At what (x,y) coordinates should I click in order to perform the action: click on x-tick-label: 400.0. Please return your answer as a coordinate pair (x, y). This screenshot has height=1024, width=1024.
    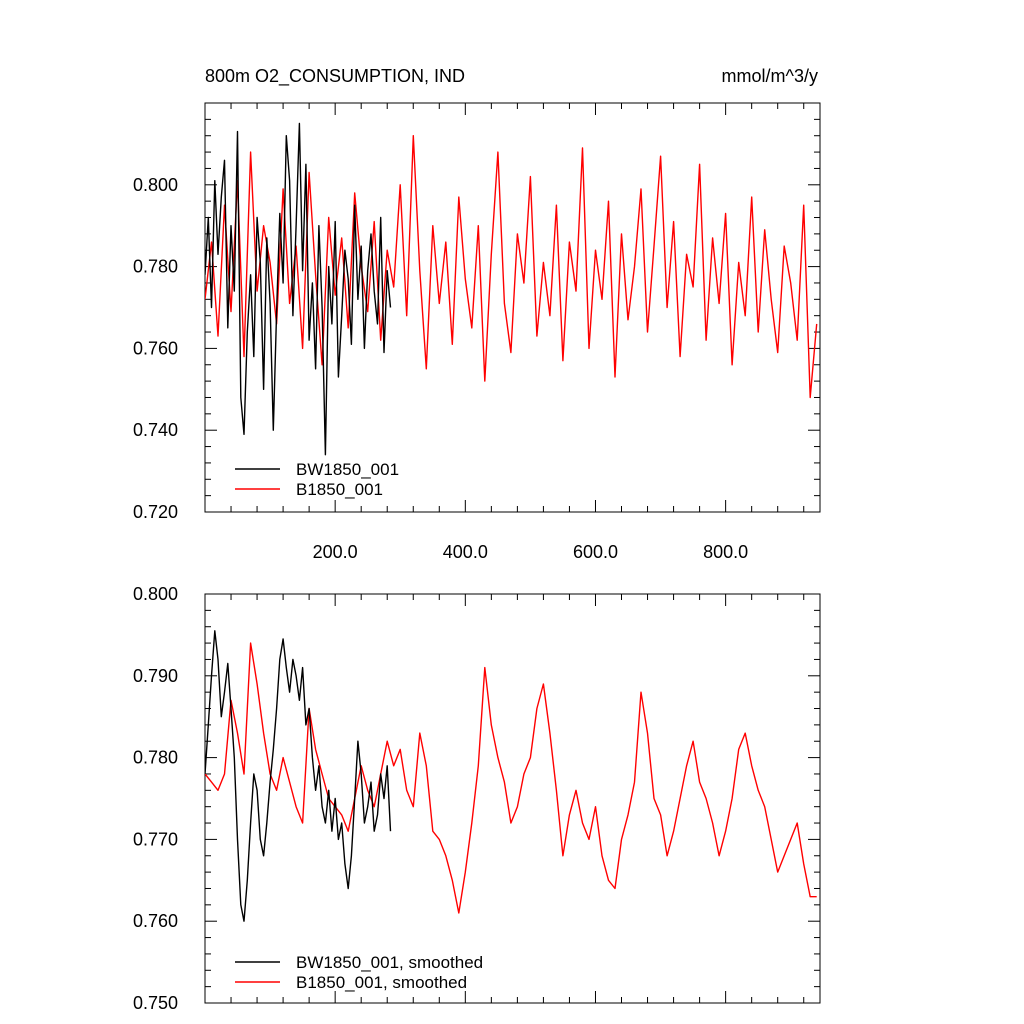
    Looking at the image, I should click on (465, 552).